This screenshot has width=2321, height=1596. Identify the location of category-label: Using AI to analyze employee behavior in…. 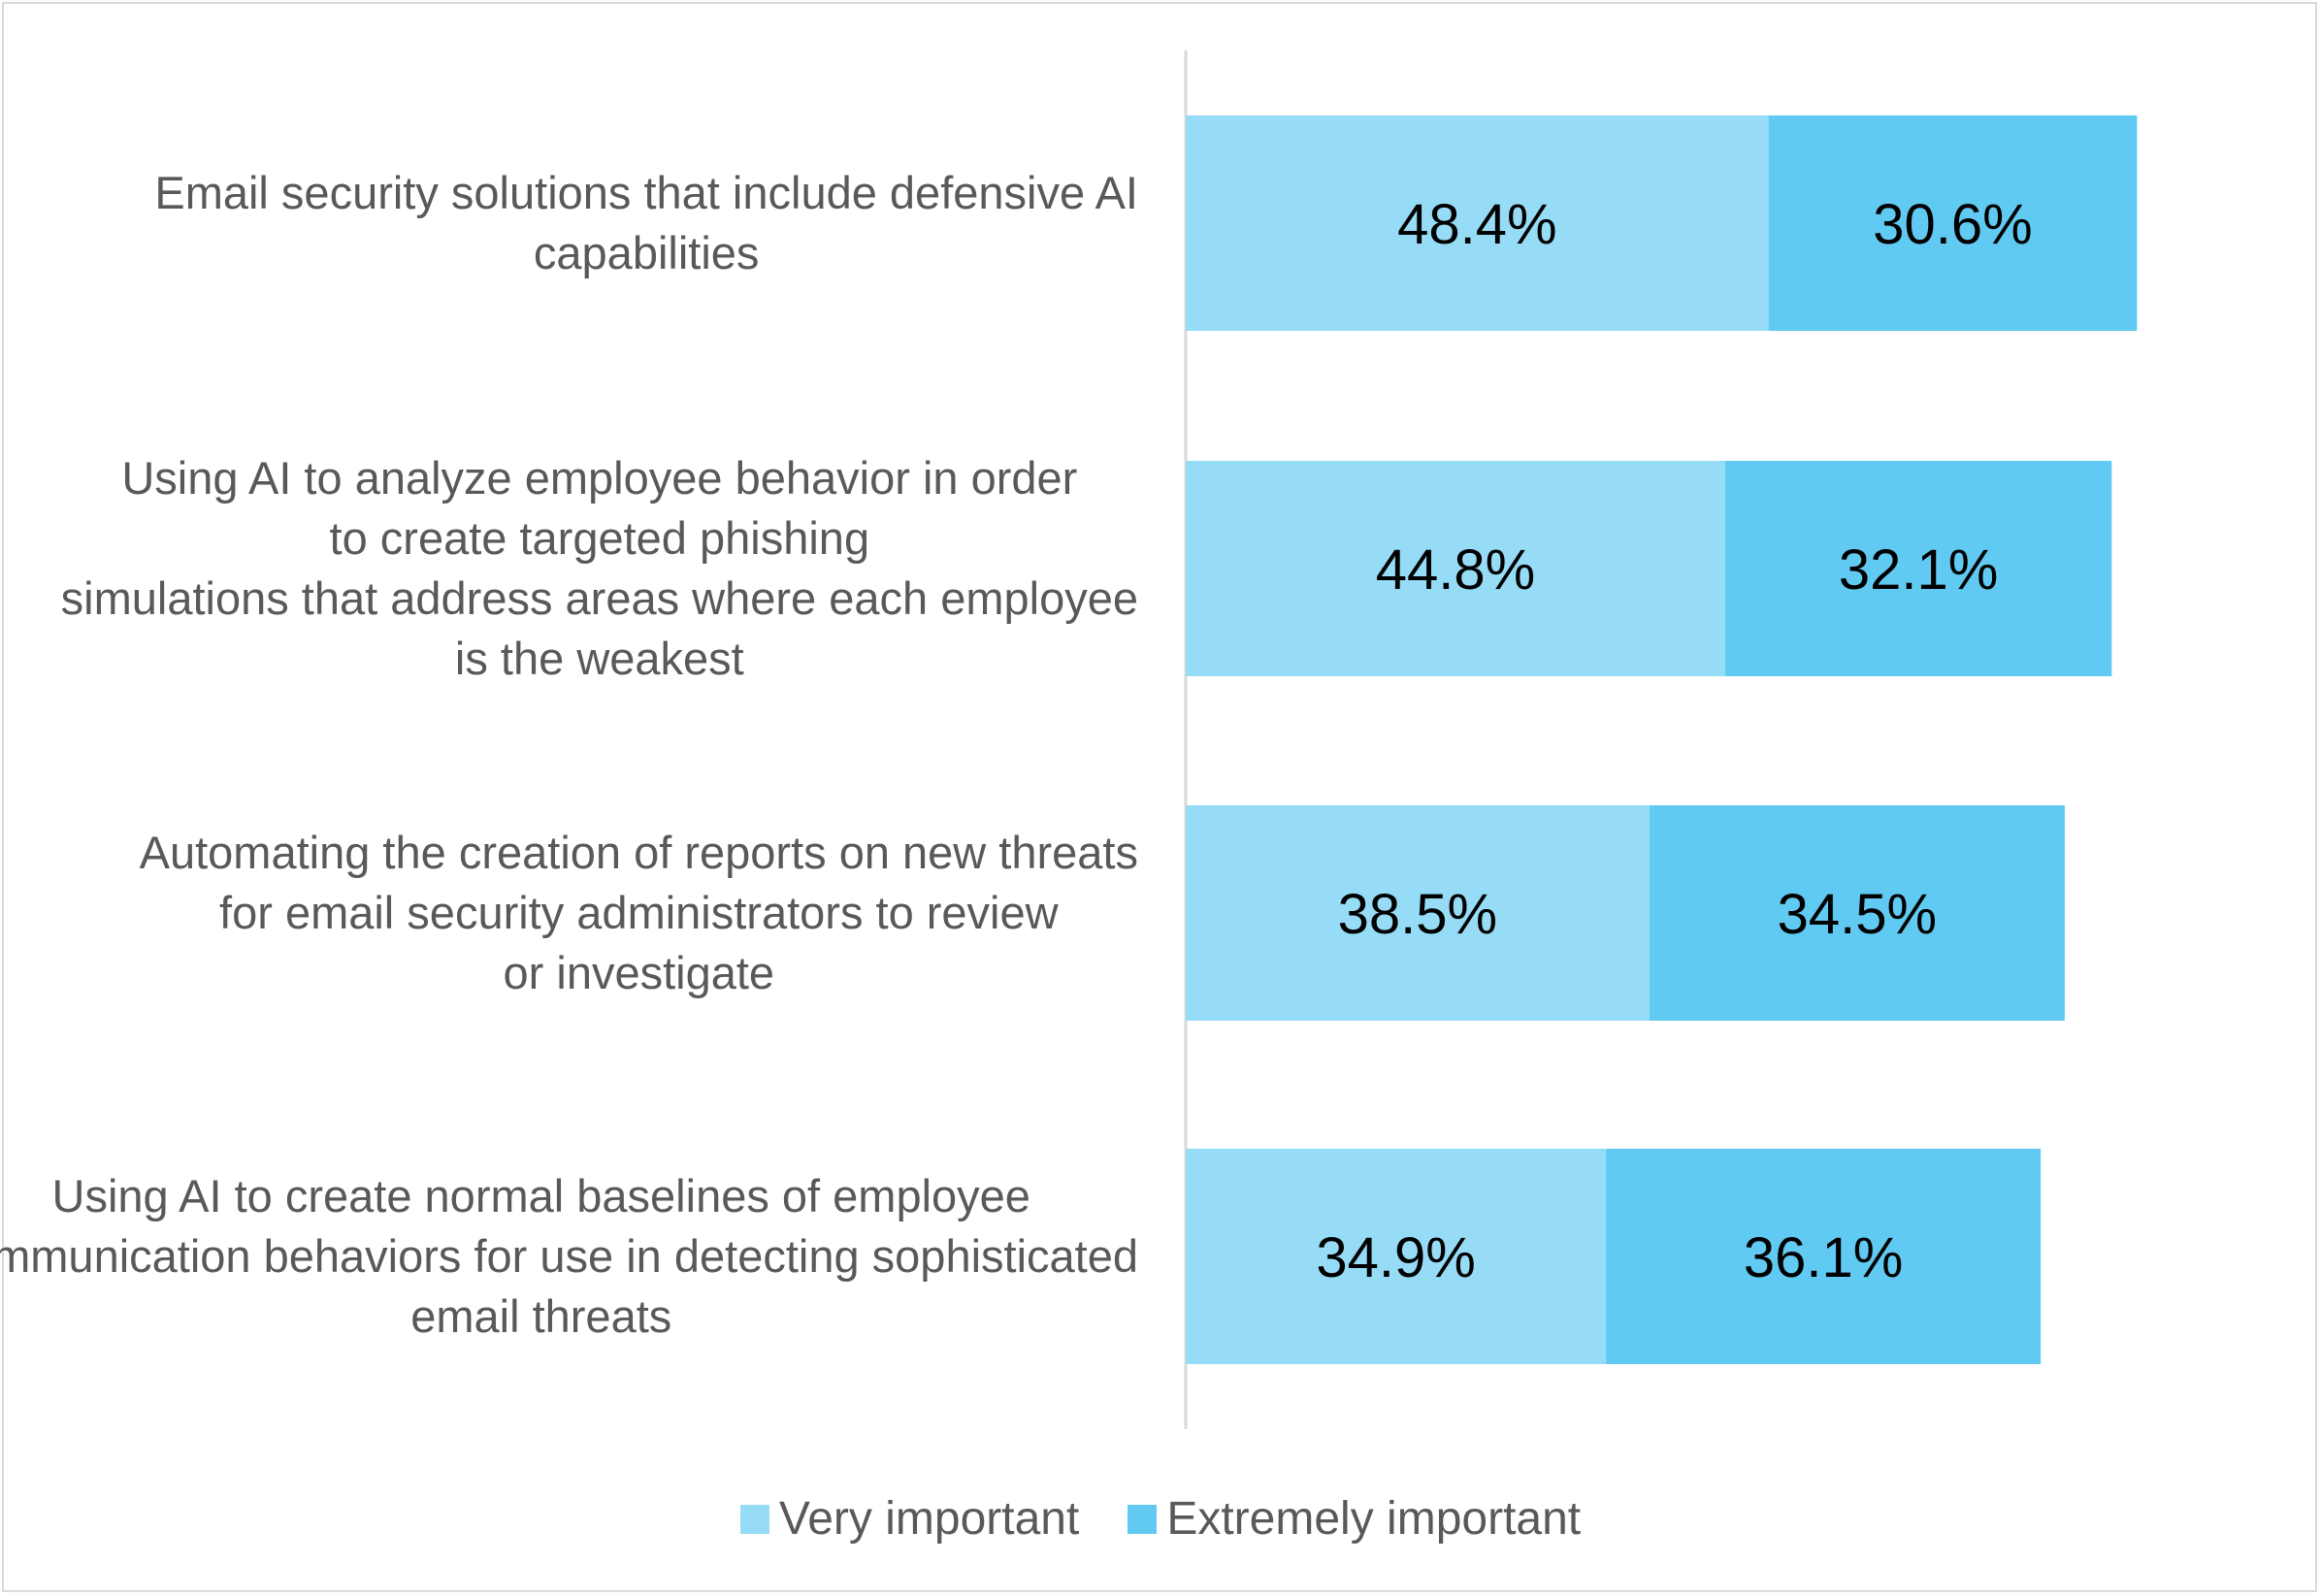
(599, 568).